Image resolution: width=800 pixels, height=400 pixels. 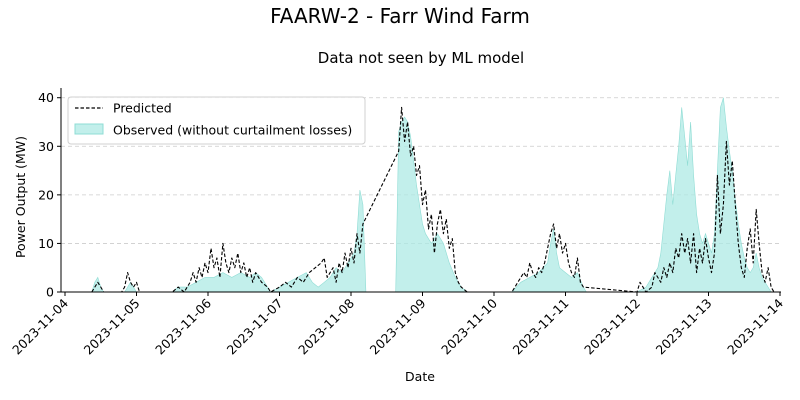 I want to click on x-tick-label: 2023-11-05, so click(x=112, y=327).